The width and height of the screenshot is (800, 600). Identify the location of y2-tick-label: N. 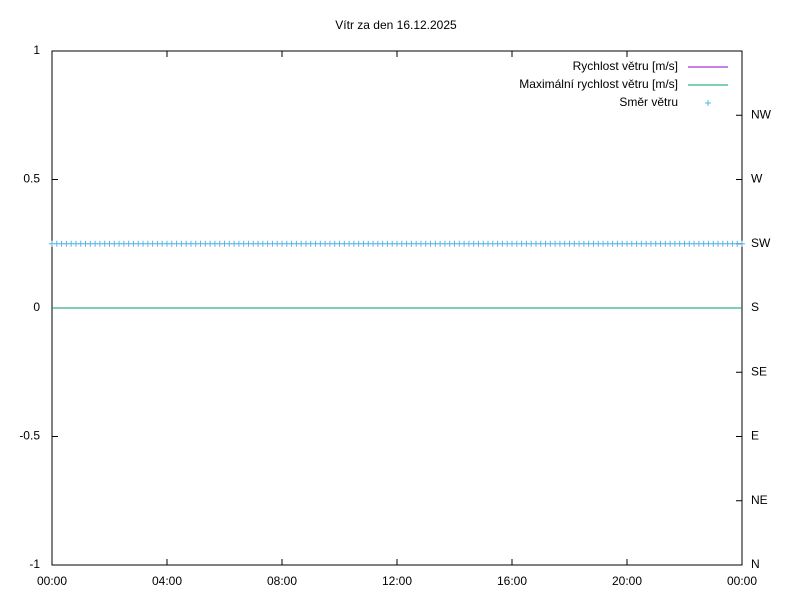
(755, 564).